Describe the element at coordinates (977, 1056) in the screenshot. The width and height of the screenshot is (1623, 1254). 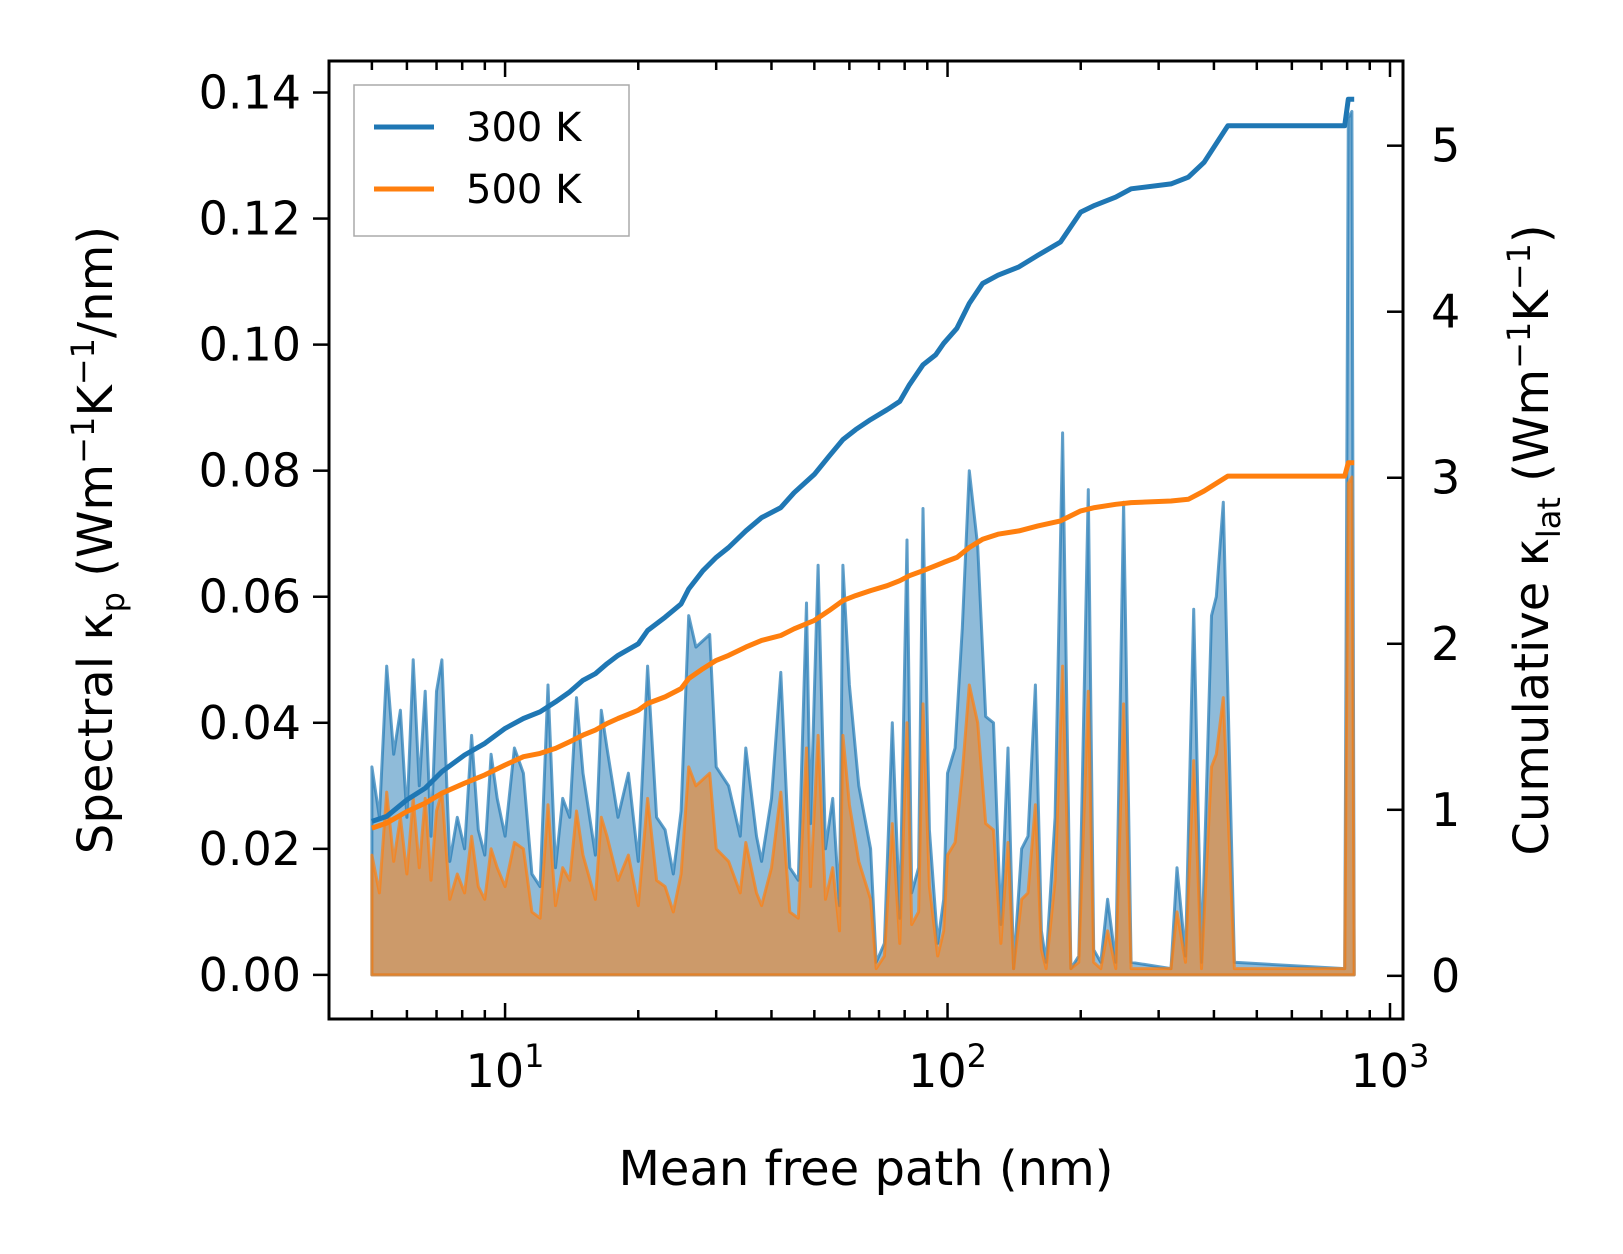
I see `x-tick-exponent: 2` at that location.